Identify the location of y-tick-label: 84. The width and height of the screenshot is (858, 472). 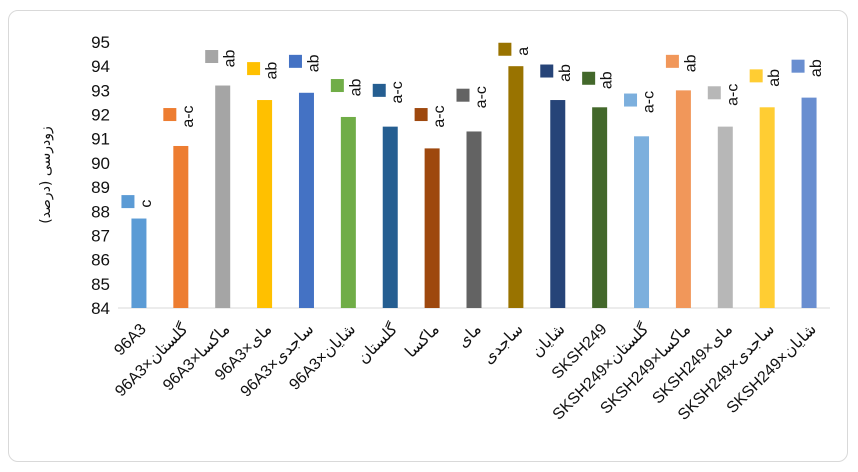
(100, 308).